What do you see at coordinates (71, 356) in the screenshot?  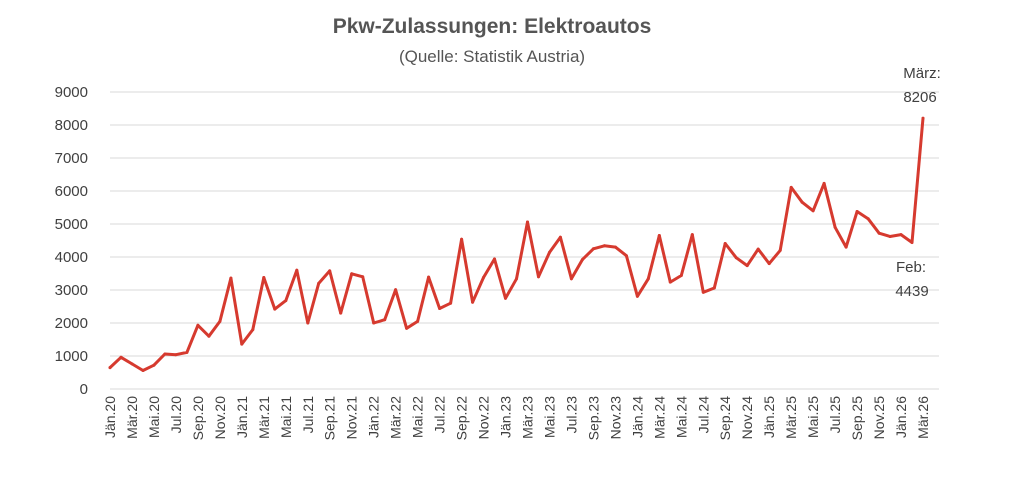 I see `y-tick-label: 1000` at bounding box center [71, 356].